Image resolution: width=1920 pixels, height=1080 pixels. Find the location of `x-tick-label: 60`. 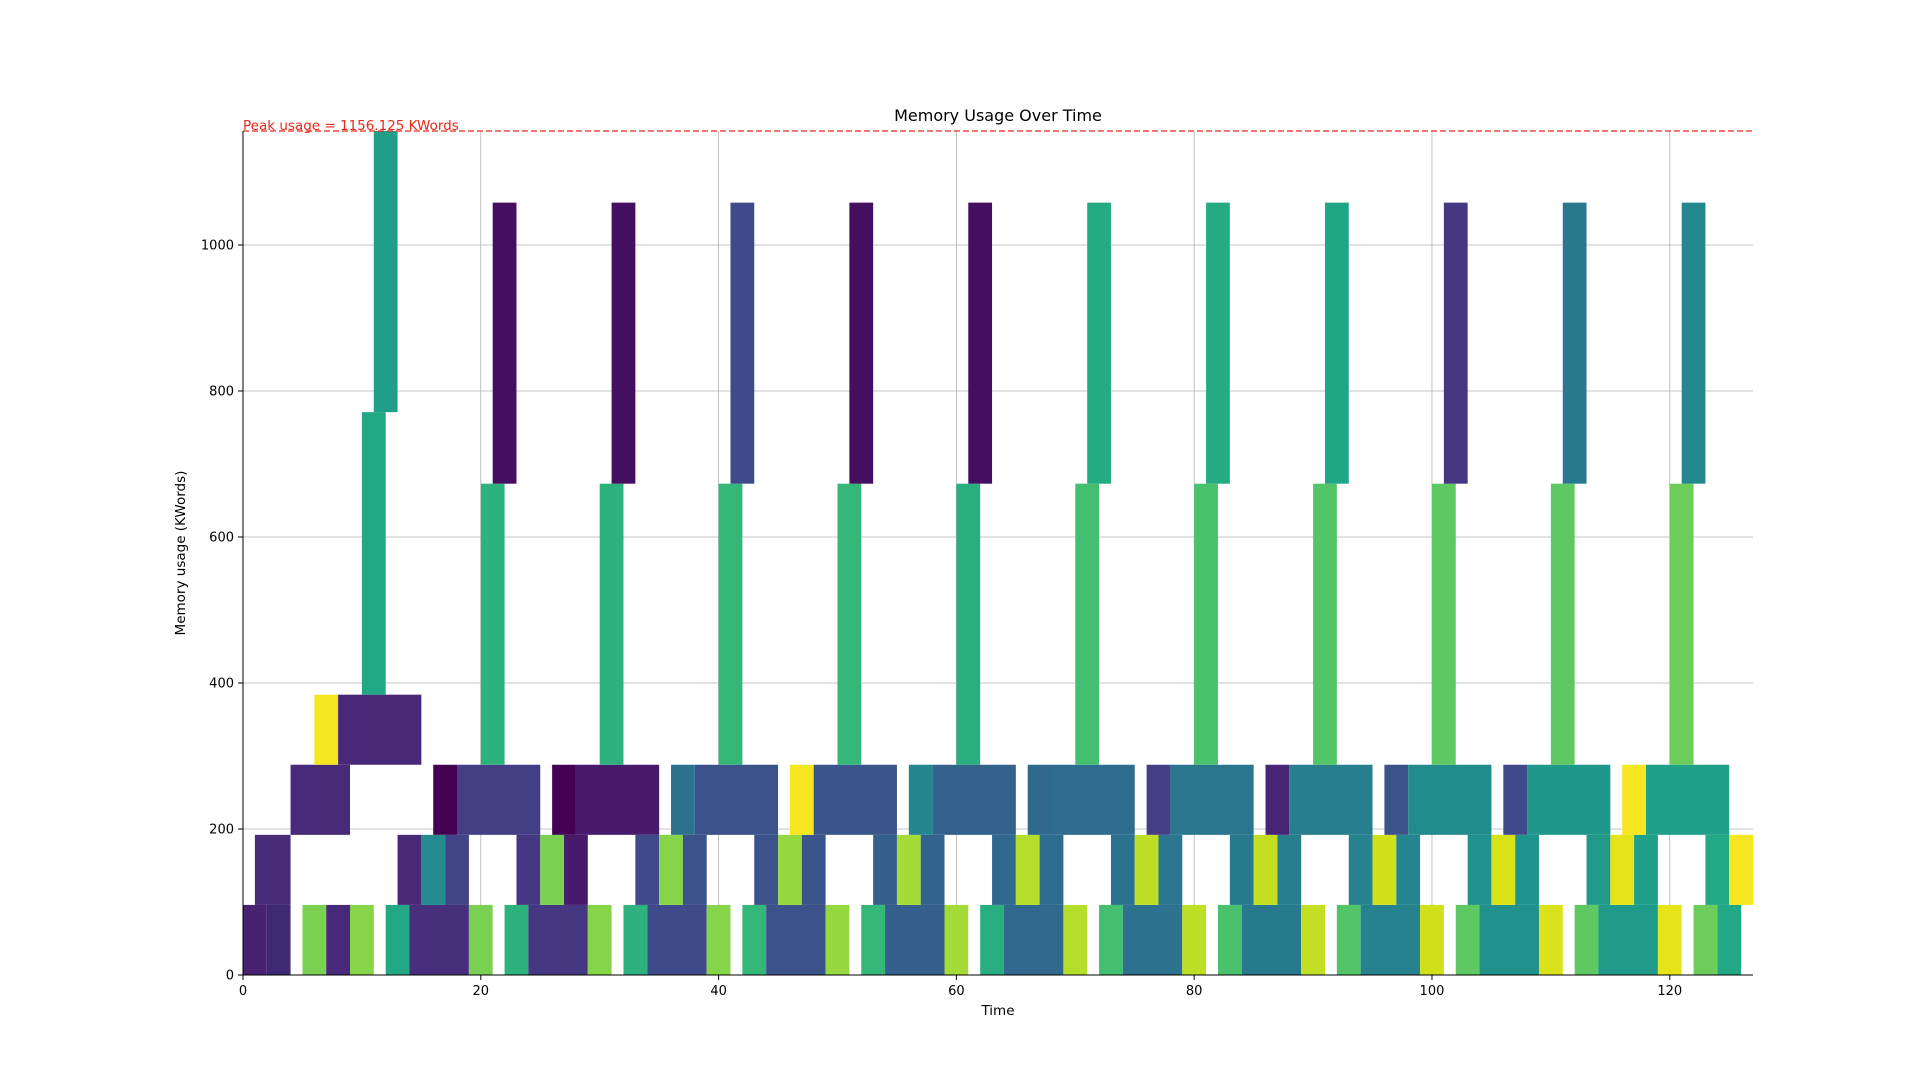

x-tick-label: 60 is located at coordinates (956, 991).